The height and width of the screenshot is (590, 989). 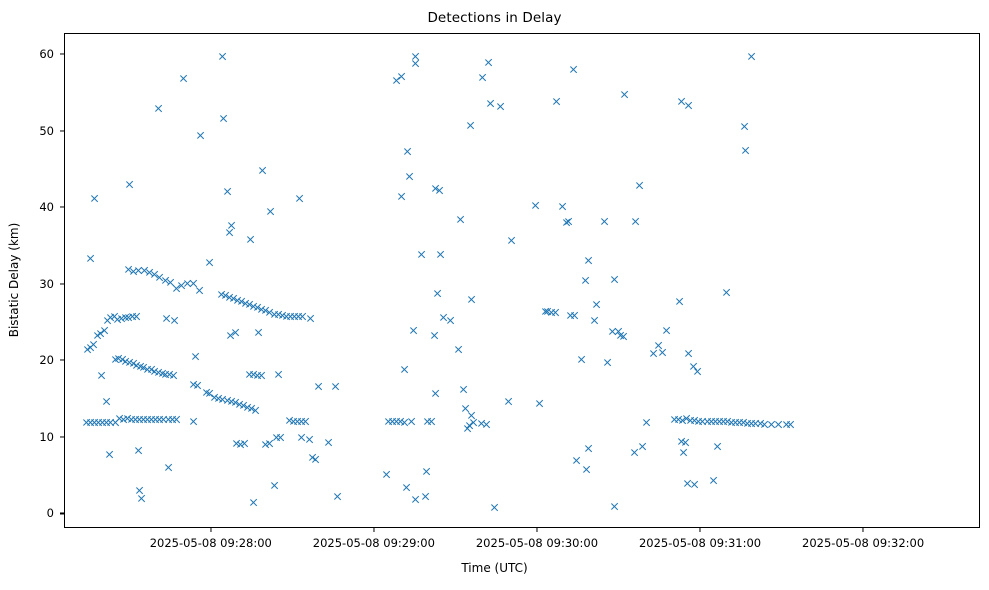 What do you see at coordinates (50, 513) in the screenshot?
I see `y-axis-tick-label: 0` at bounding box center [50, 513].